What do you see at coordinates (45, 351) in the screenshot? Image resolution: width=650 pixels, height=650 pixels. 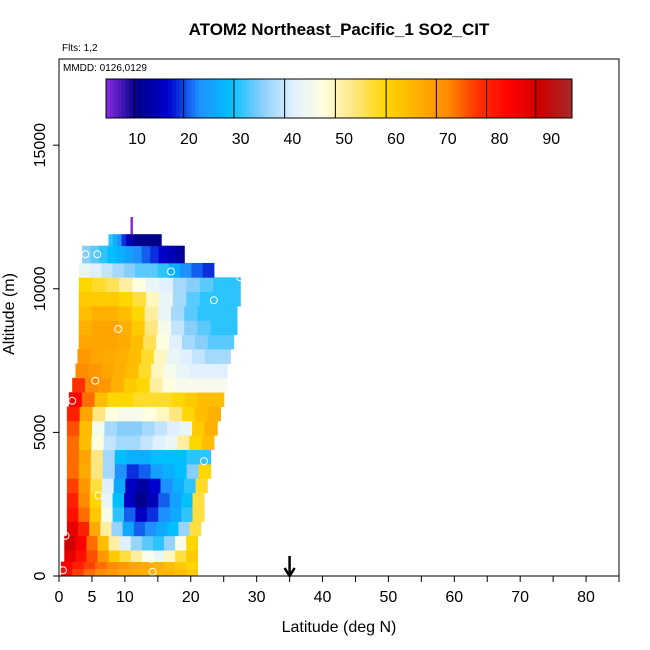 I see `y-axis: 0 5000 10000 15000` at bounding box center [45, 351].